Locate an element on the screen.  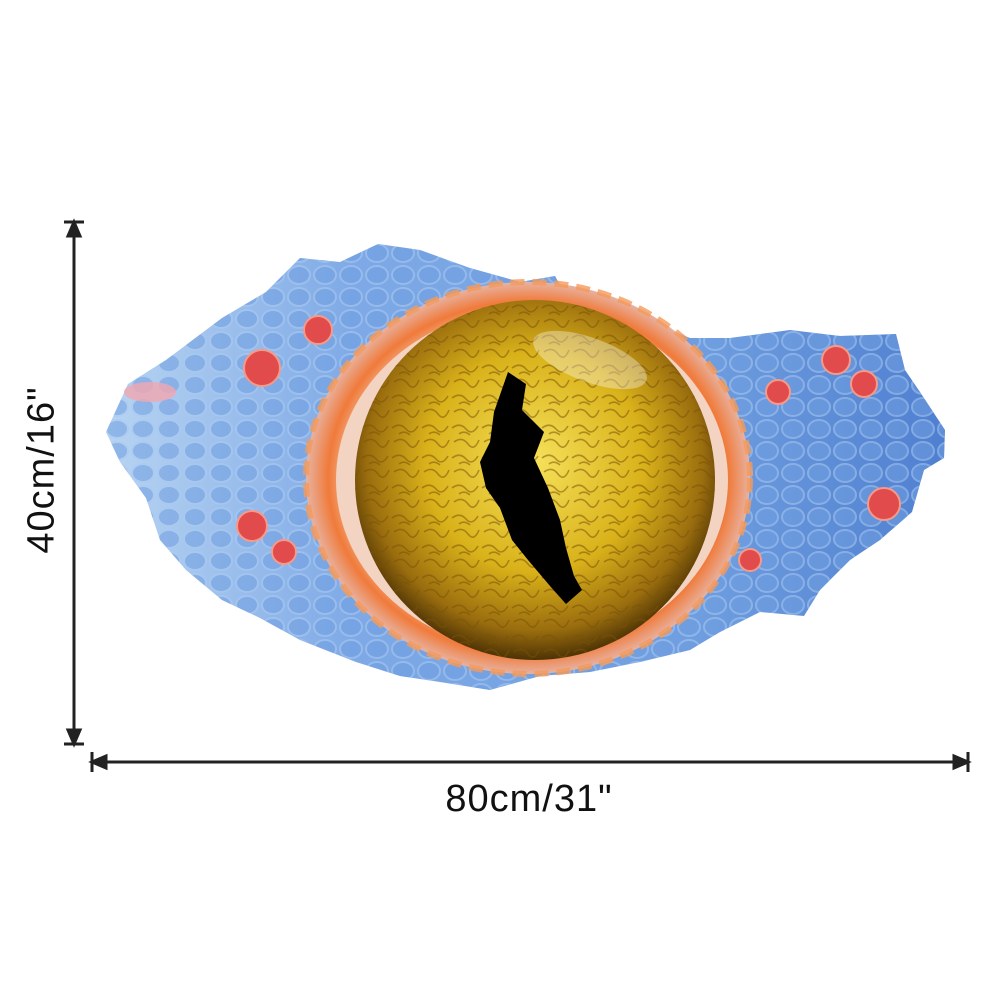
height-dimension-label: 40cm/16" is located at coordinates (41, 470).